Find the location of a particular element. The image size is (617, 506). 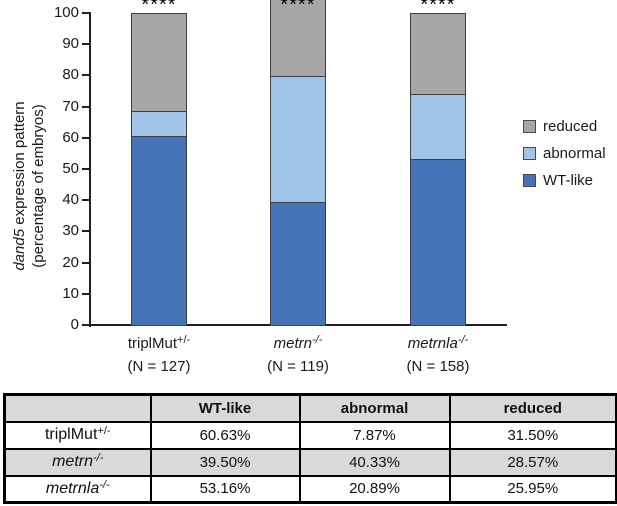

table-header: WT-like abnormal reduced is located at coordinates (310, 408).